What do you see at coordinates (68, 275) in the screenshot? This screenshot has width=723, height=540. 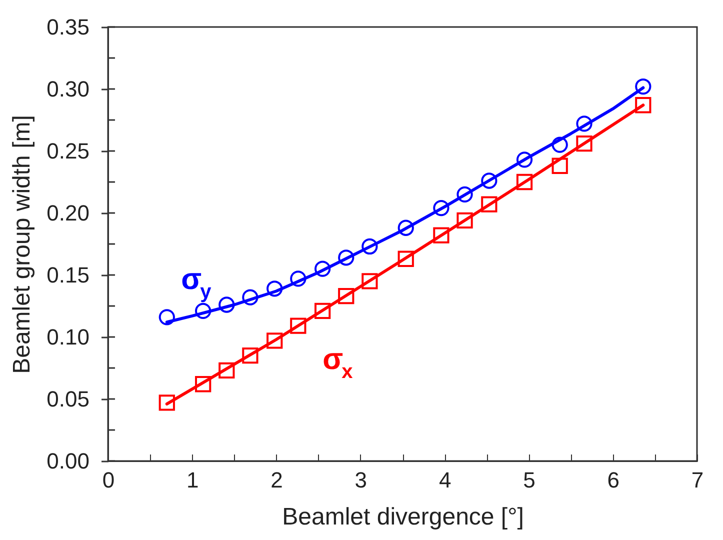 I see `y-tick-label: 0.15` at bounding box center [68, 275].